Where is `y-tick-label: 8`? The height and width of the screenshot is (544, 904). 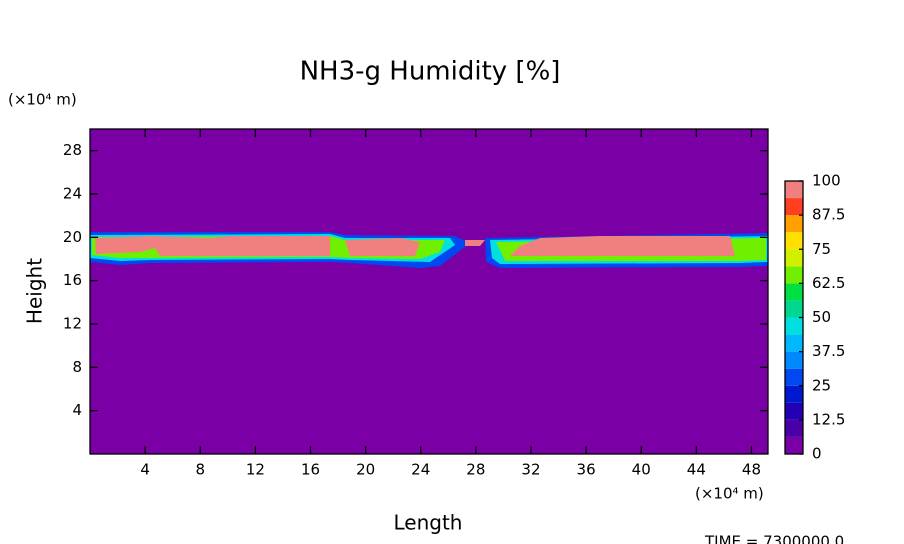 y-tick-label: 8 is located at coordinates (77, 367).